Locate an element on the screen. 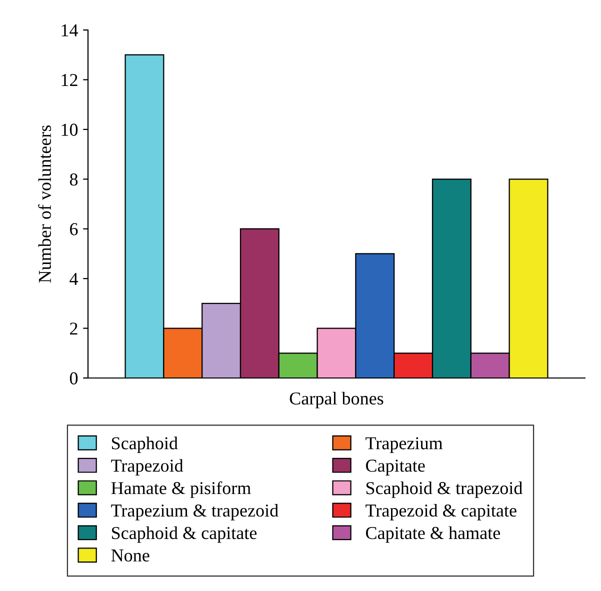 Image resolution: width=601 pixels, height=591 pixels. legend-label: Hamate & pisiform is located at coordinates (181, 489).